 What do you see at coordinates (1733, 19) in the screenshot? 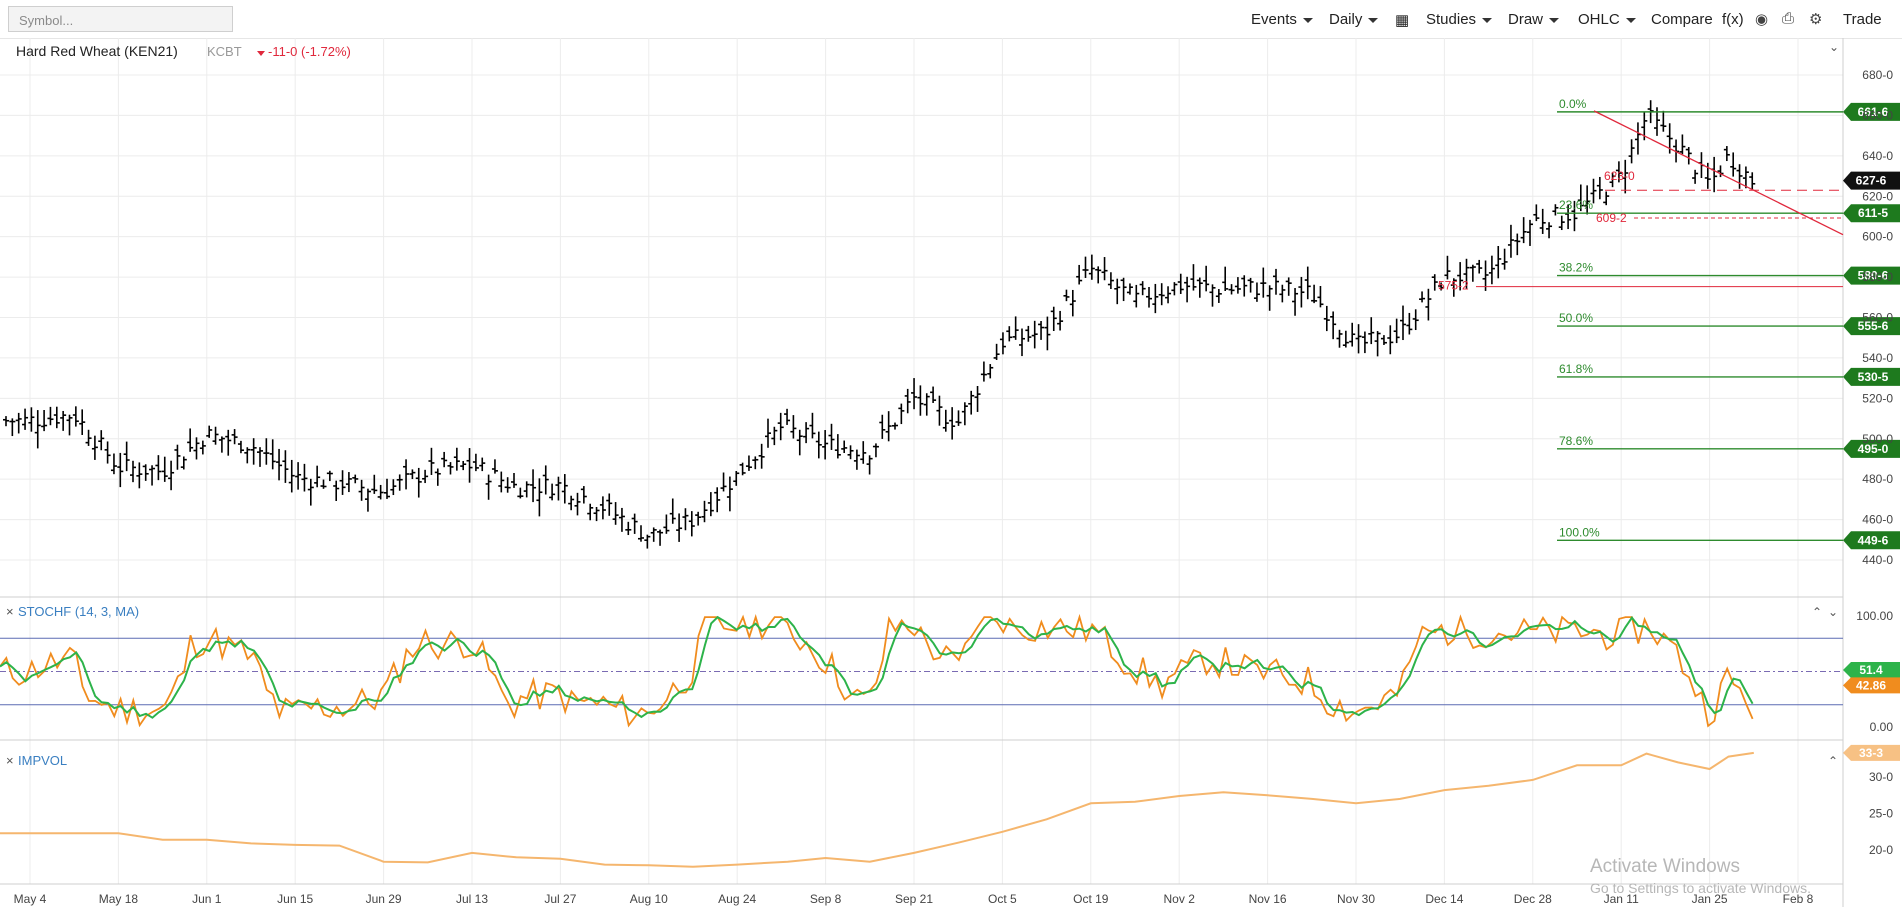
I see `fx-button: f(x)` at bounding box center [1733, 19].